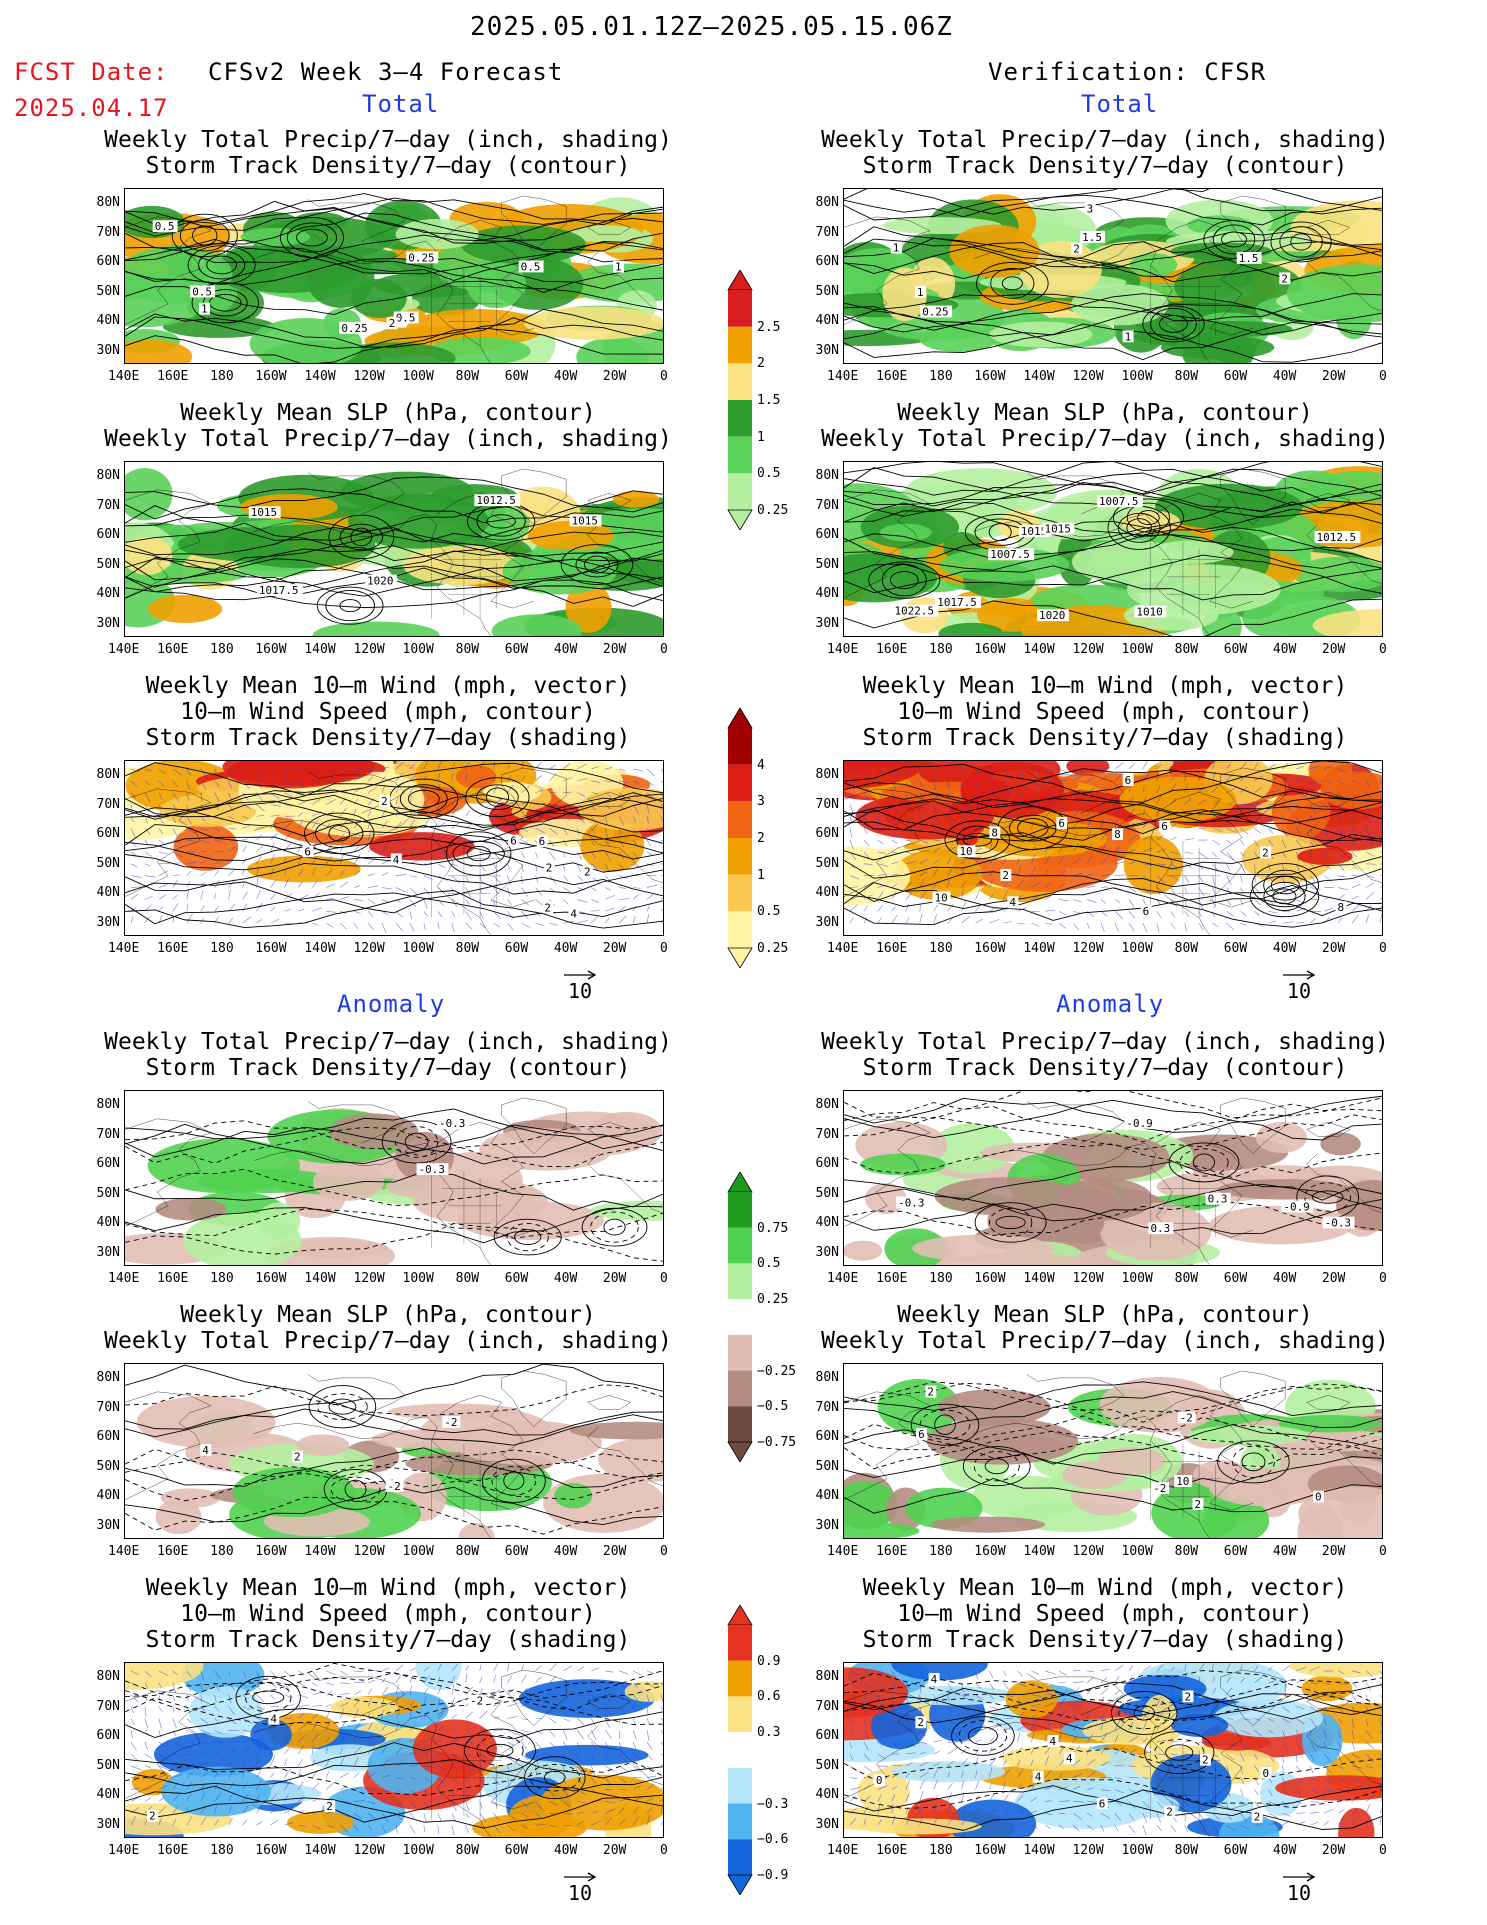  What do you see at coordinates (467, 376) in the screenshot?
I see `lon-label: 80W` at bounding box center [467, 376].